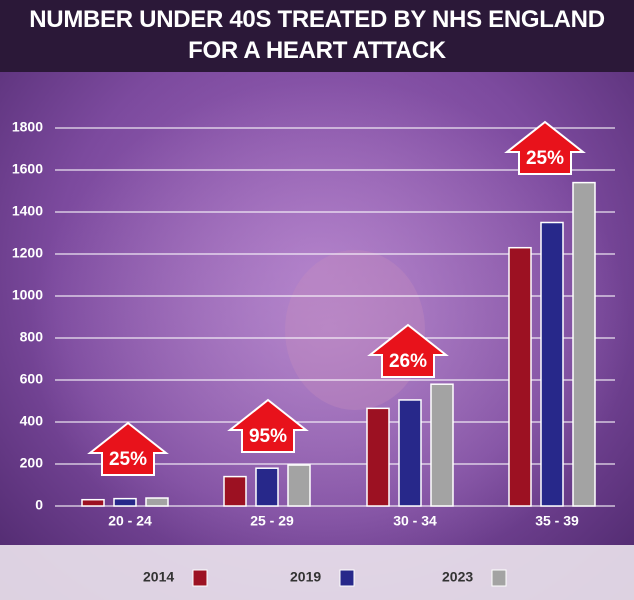  Describe the element at coordinates (415, 521) in the screenshot. I see `x-tick-label: 30 - 34` at that location.